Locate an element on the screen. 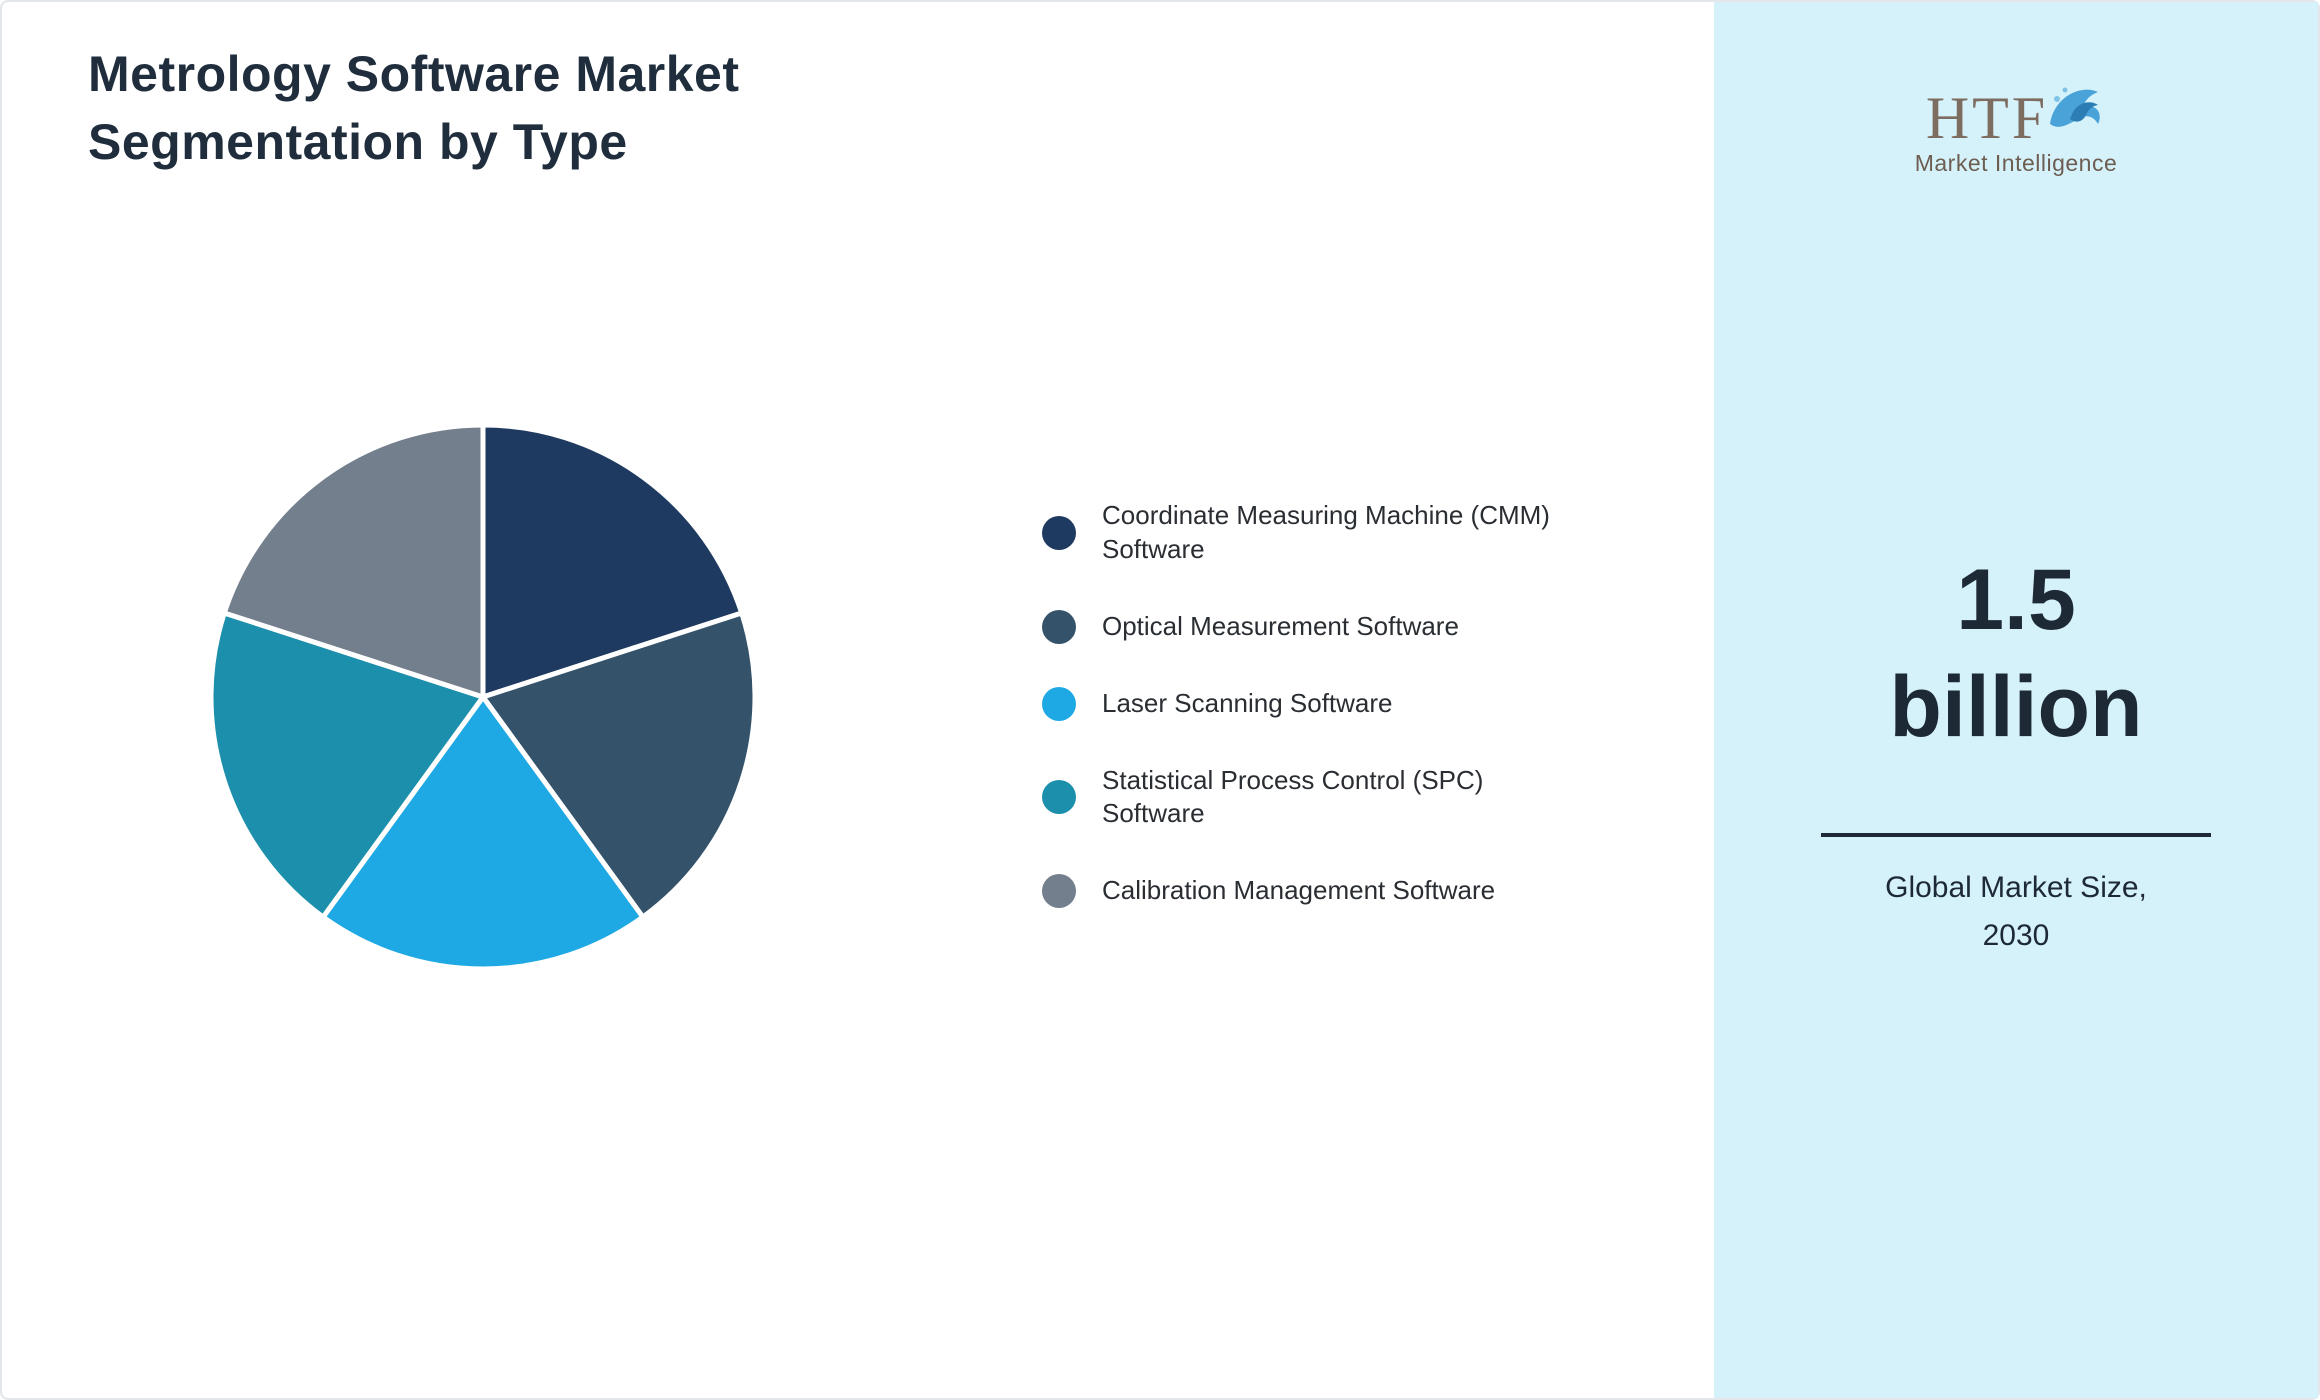  htf-logo-text: HTF is located at coordinates (1987, 118).